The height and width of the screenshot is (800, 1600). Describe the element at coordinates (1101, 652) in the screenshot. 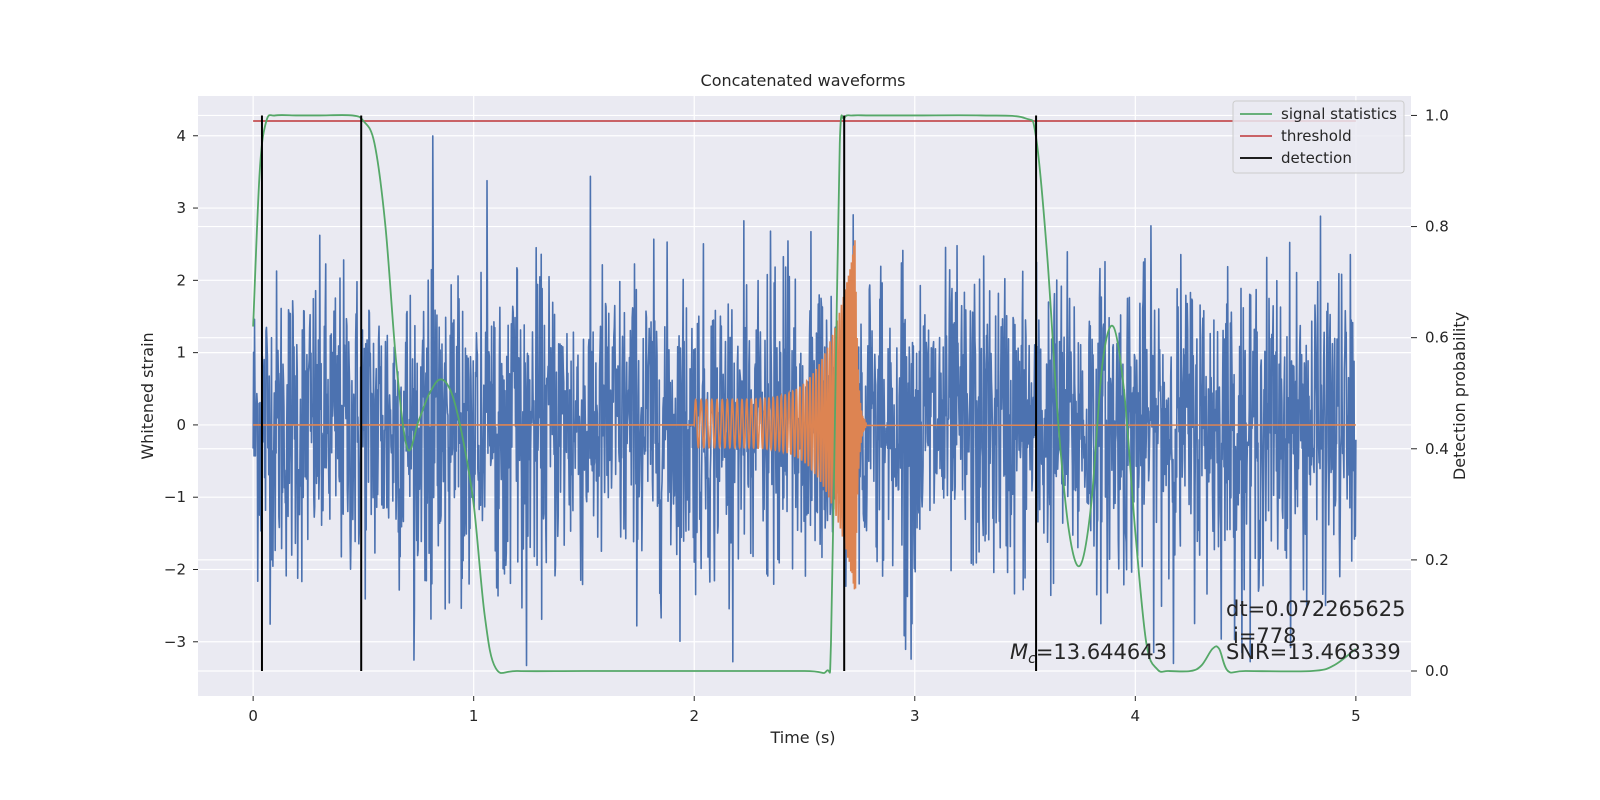

I see `annotation-mc-value: =13.644643` at that location.